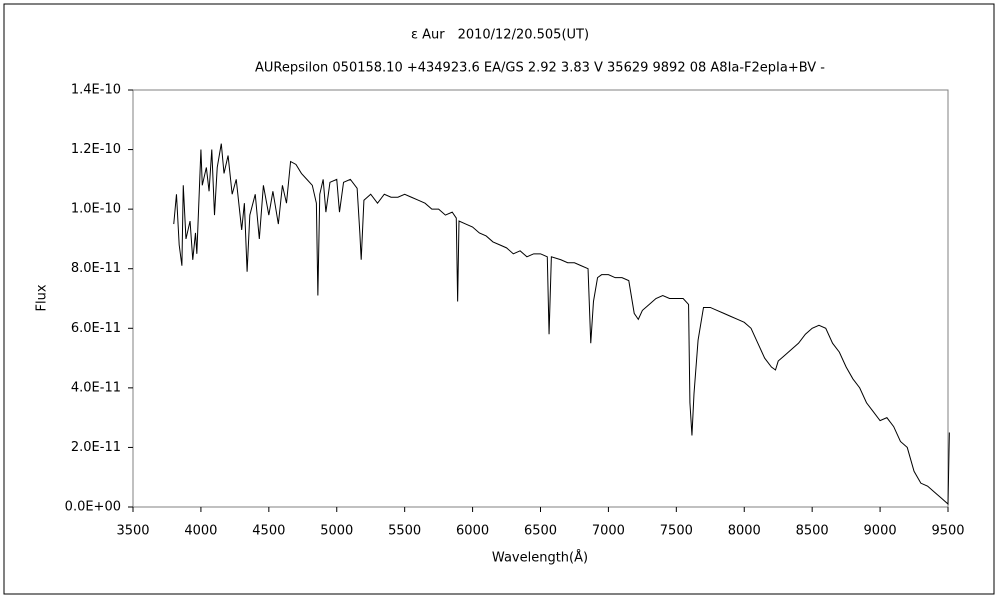 The height and width of the screenshot is (600, 1000). I want to click on y-axis-label: Flux, so click(42, 297).